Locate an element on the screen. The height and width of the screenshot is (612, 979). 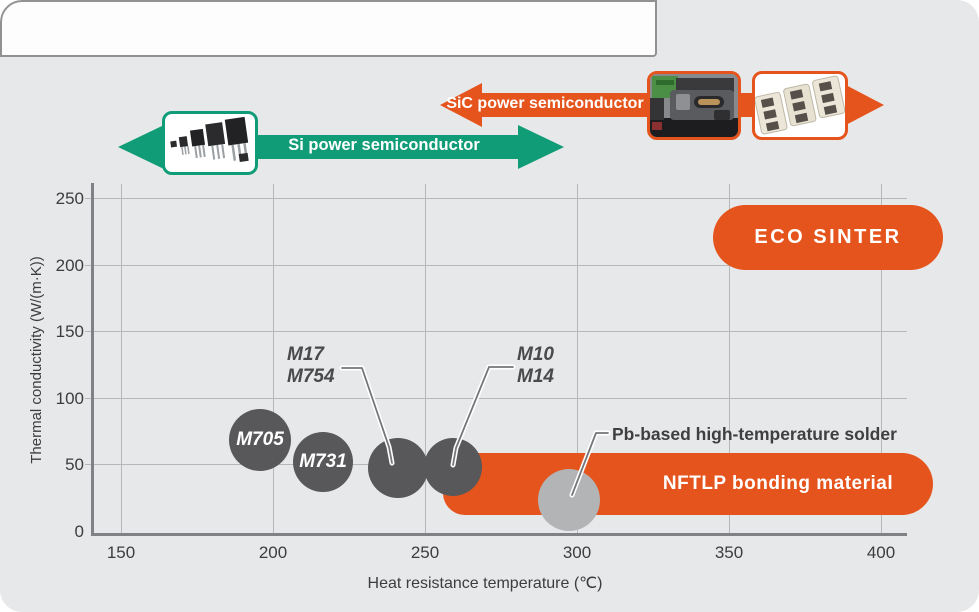
callout-line: M754 is located at coordinates (311, 376).